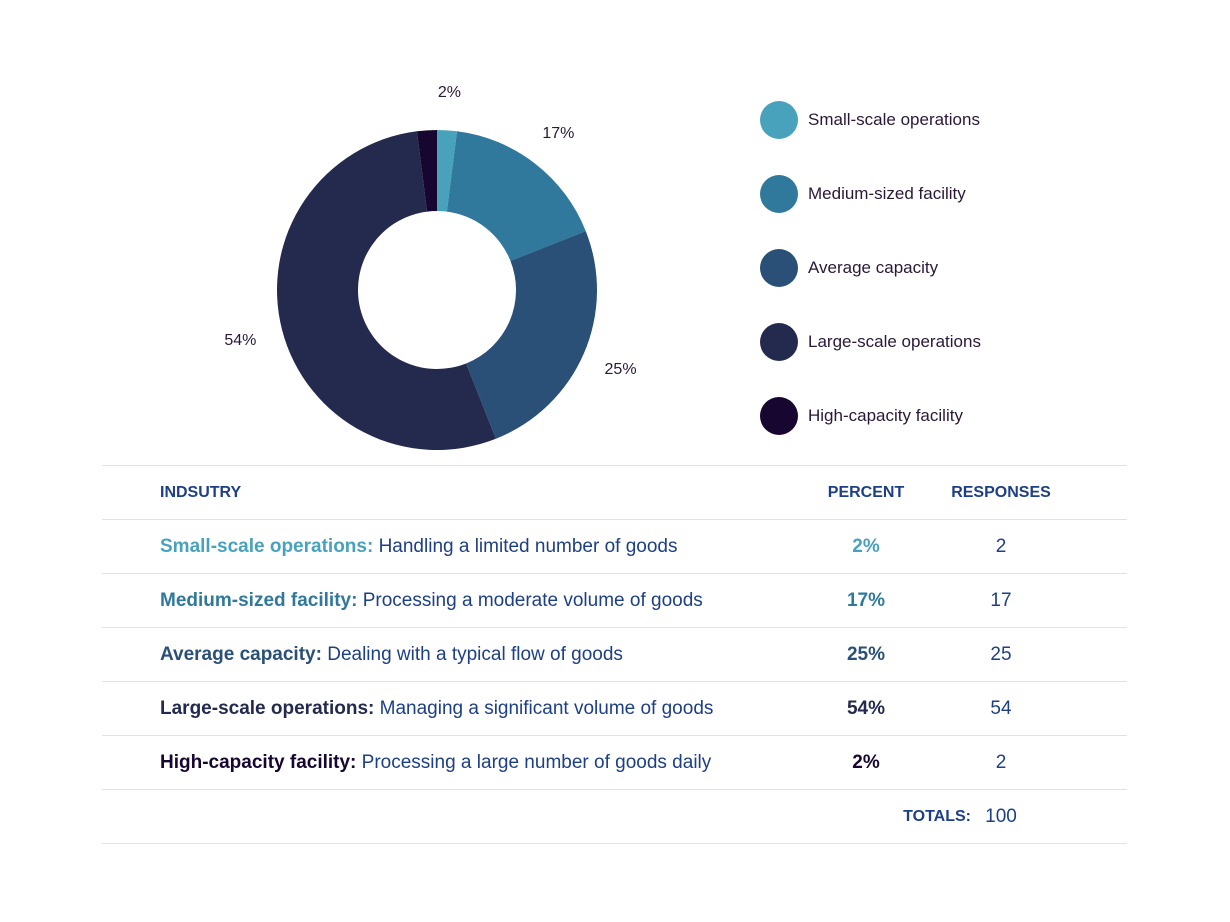 This screenshot has height=922, width=1230. I want to click on legend-item: Small-scale operations, so click(980, 120).